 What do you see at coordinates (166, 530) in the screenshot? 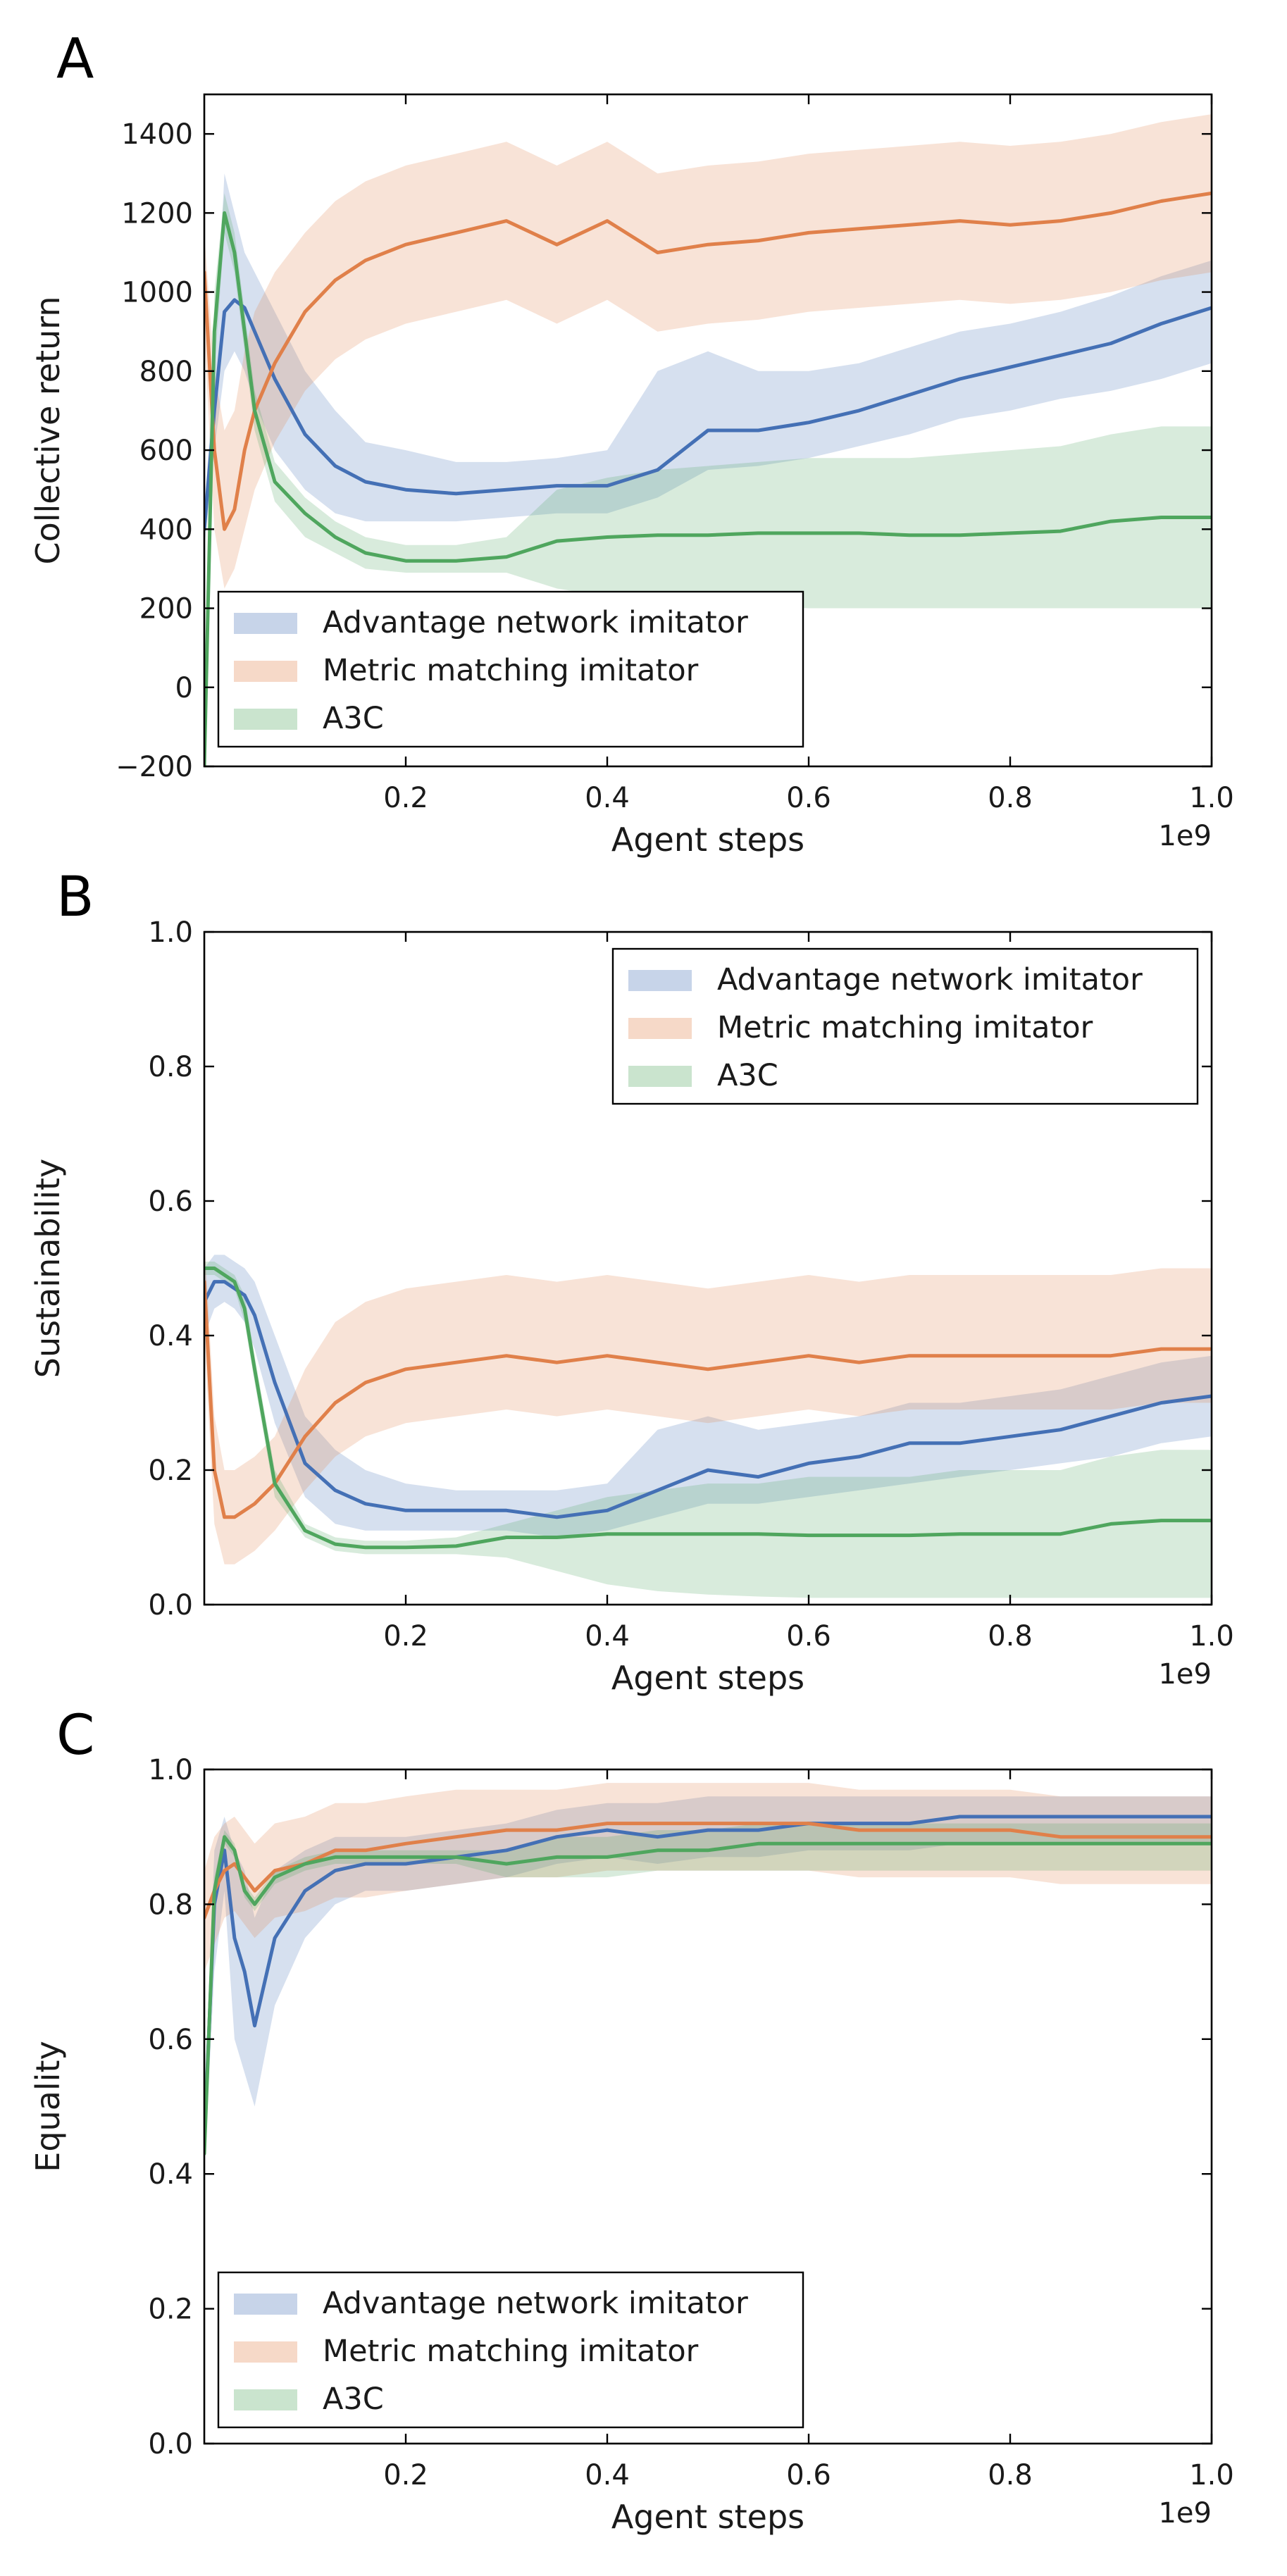
I see `y-tick-label: 400` at bounding box center [166, 530].